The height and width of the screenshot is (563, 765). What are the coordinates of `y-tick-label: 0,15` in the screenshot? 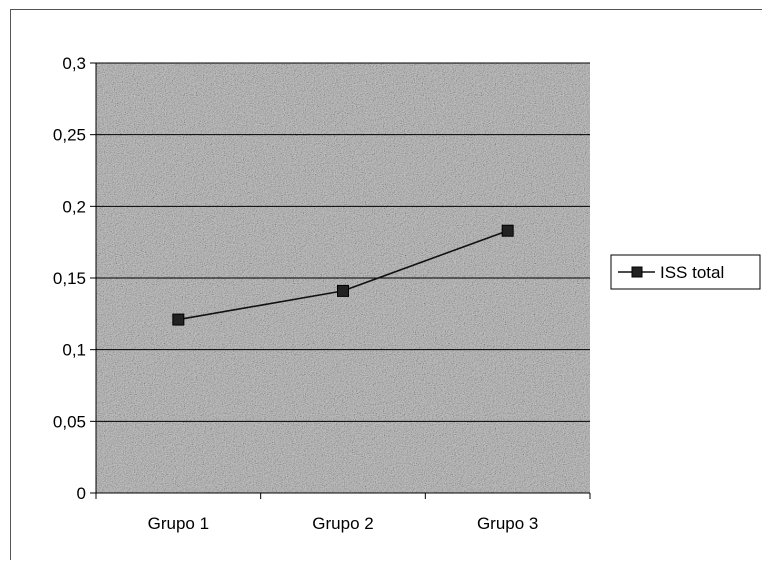 It's located at (69, 278).